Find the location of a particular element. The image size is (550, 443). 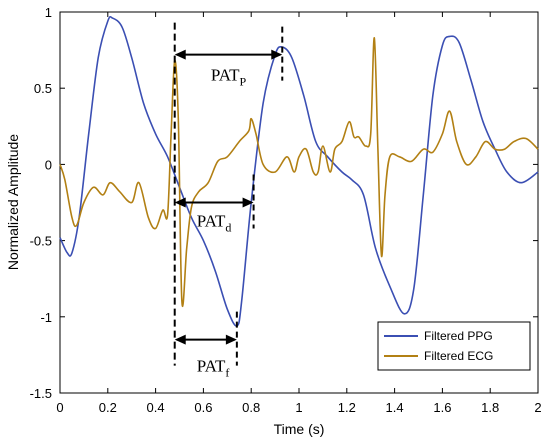

x-tick-label: 1.6 is located at coordinates (442, 407).